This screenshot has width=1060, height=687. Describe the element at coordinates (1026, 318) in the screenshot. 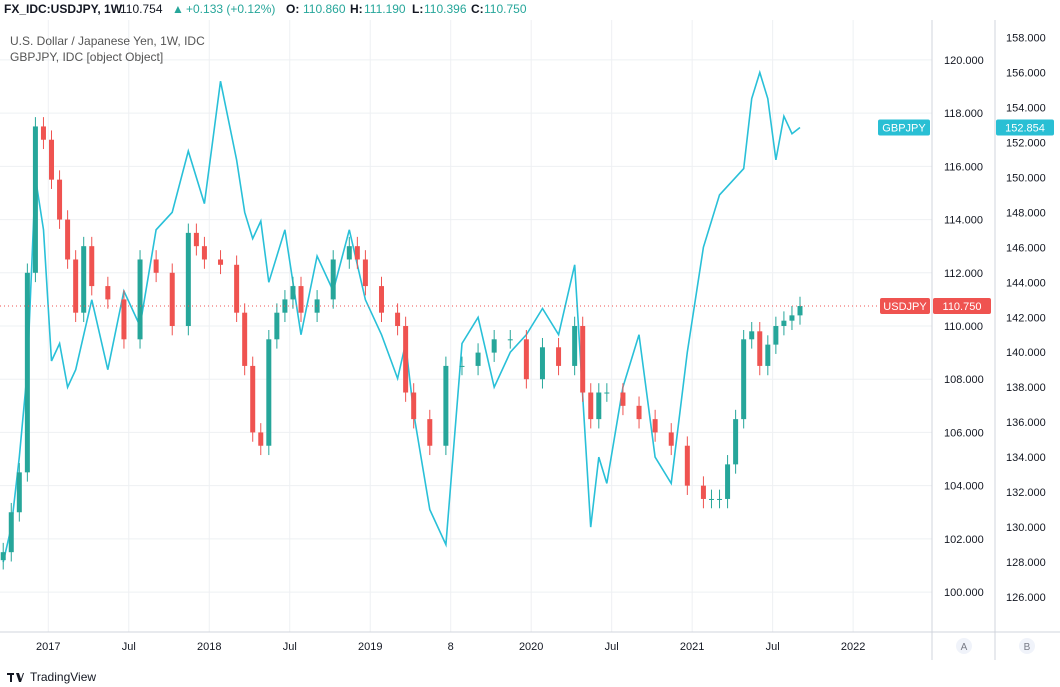

I see `y-right-tick-label: 142.000` at that location.